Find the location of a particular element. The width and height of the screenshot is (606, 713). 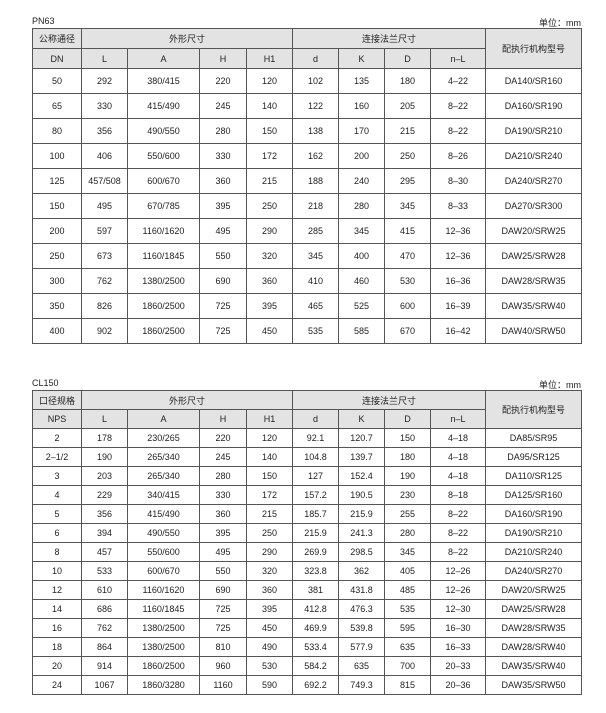

table-cell: 356 is located at coordinates (104, 514).